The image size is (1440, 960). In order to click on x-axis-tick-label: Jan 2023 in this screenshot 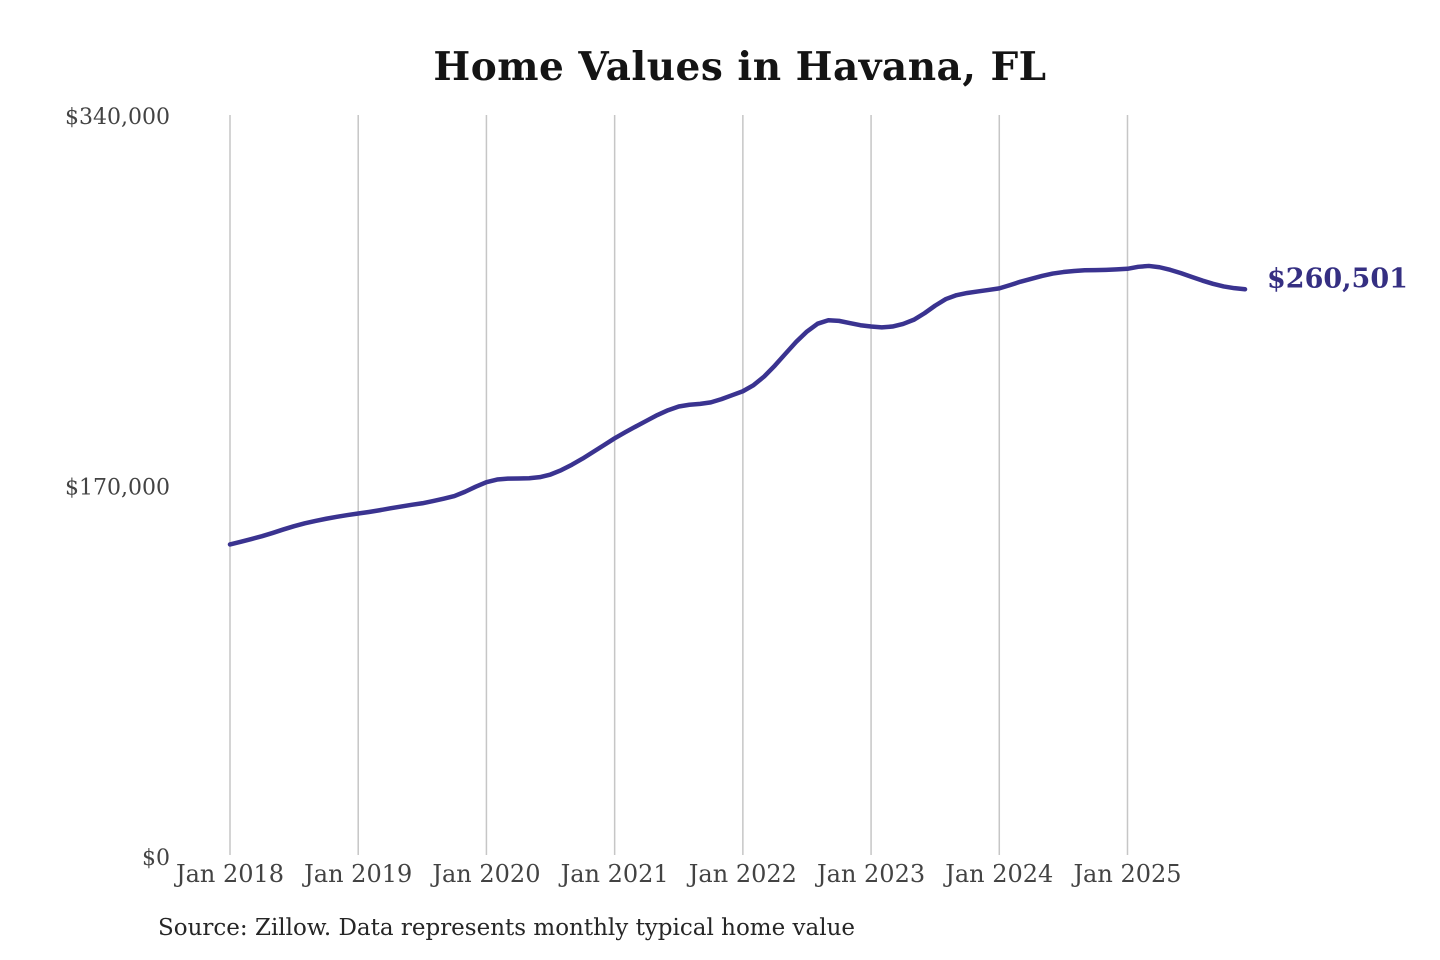, I will do `click(869, 874)`.